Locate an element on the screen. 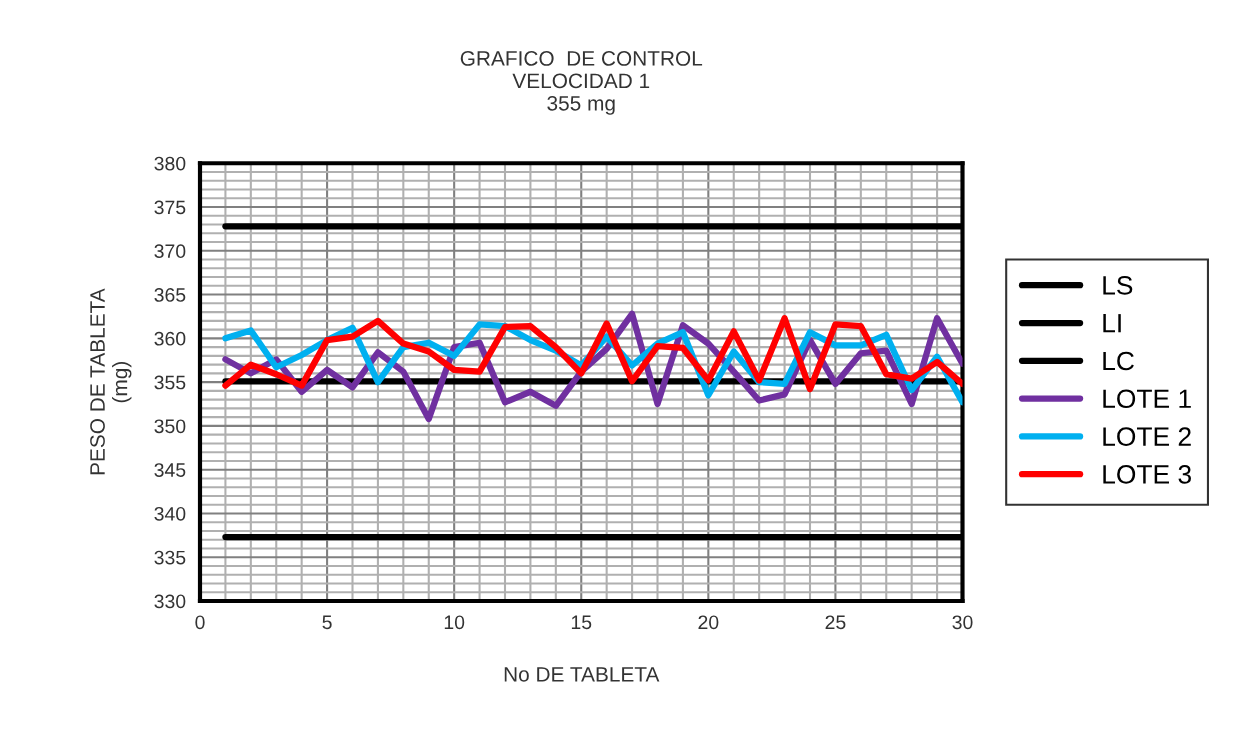  y-tick-label: 340 is located at coordinates (170, 513).